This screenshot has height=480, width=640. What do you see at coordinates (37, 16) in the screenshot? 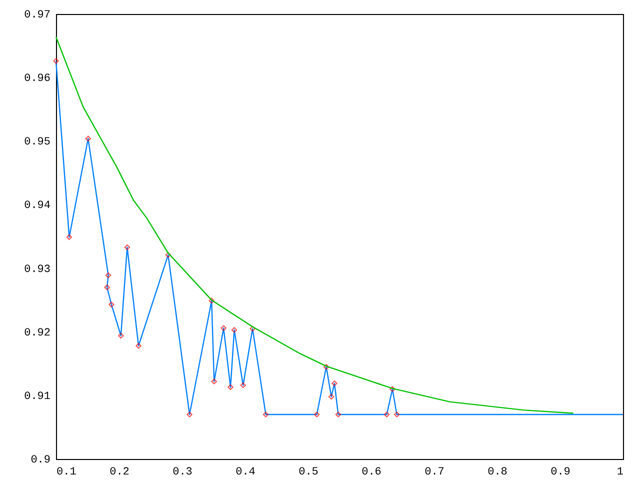
I see `y-tick-label: 0.97` at bounding box center [37, 16].